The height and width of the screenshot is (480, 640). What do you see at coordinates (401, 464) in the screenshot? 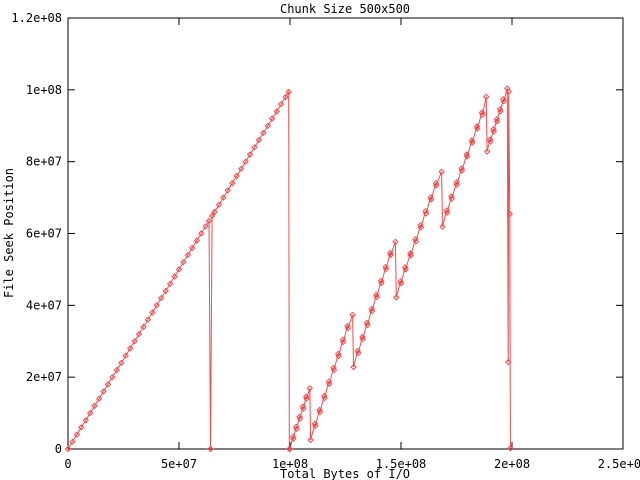
I see `x-tick-label: 1.5e+08` at bounding box center [401, 464].